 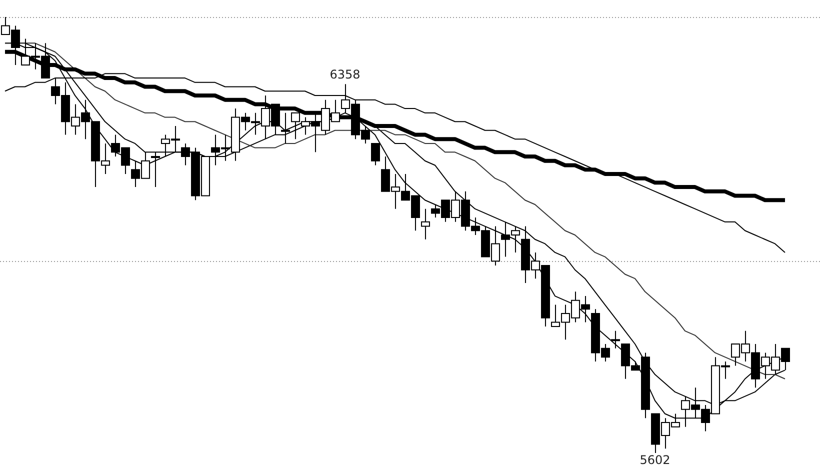 What do you see at coordinates (345, 74) in the screenshot?
I see `annotation: 6358` at bounding box center [345, 74].